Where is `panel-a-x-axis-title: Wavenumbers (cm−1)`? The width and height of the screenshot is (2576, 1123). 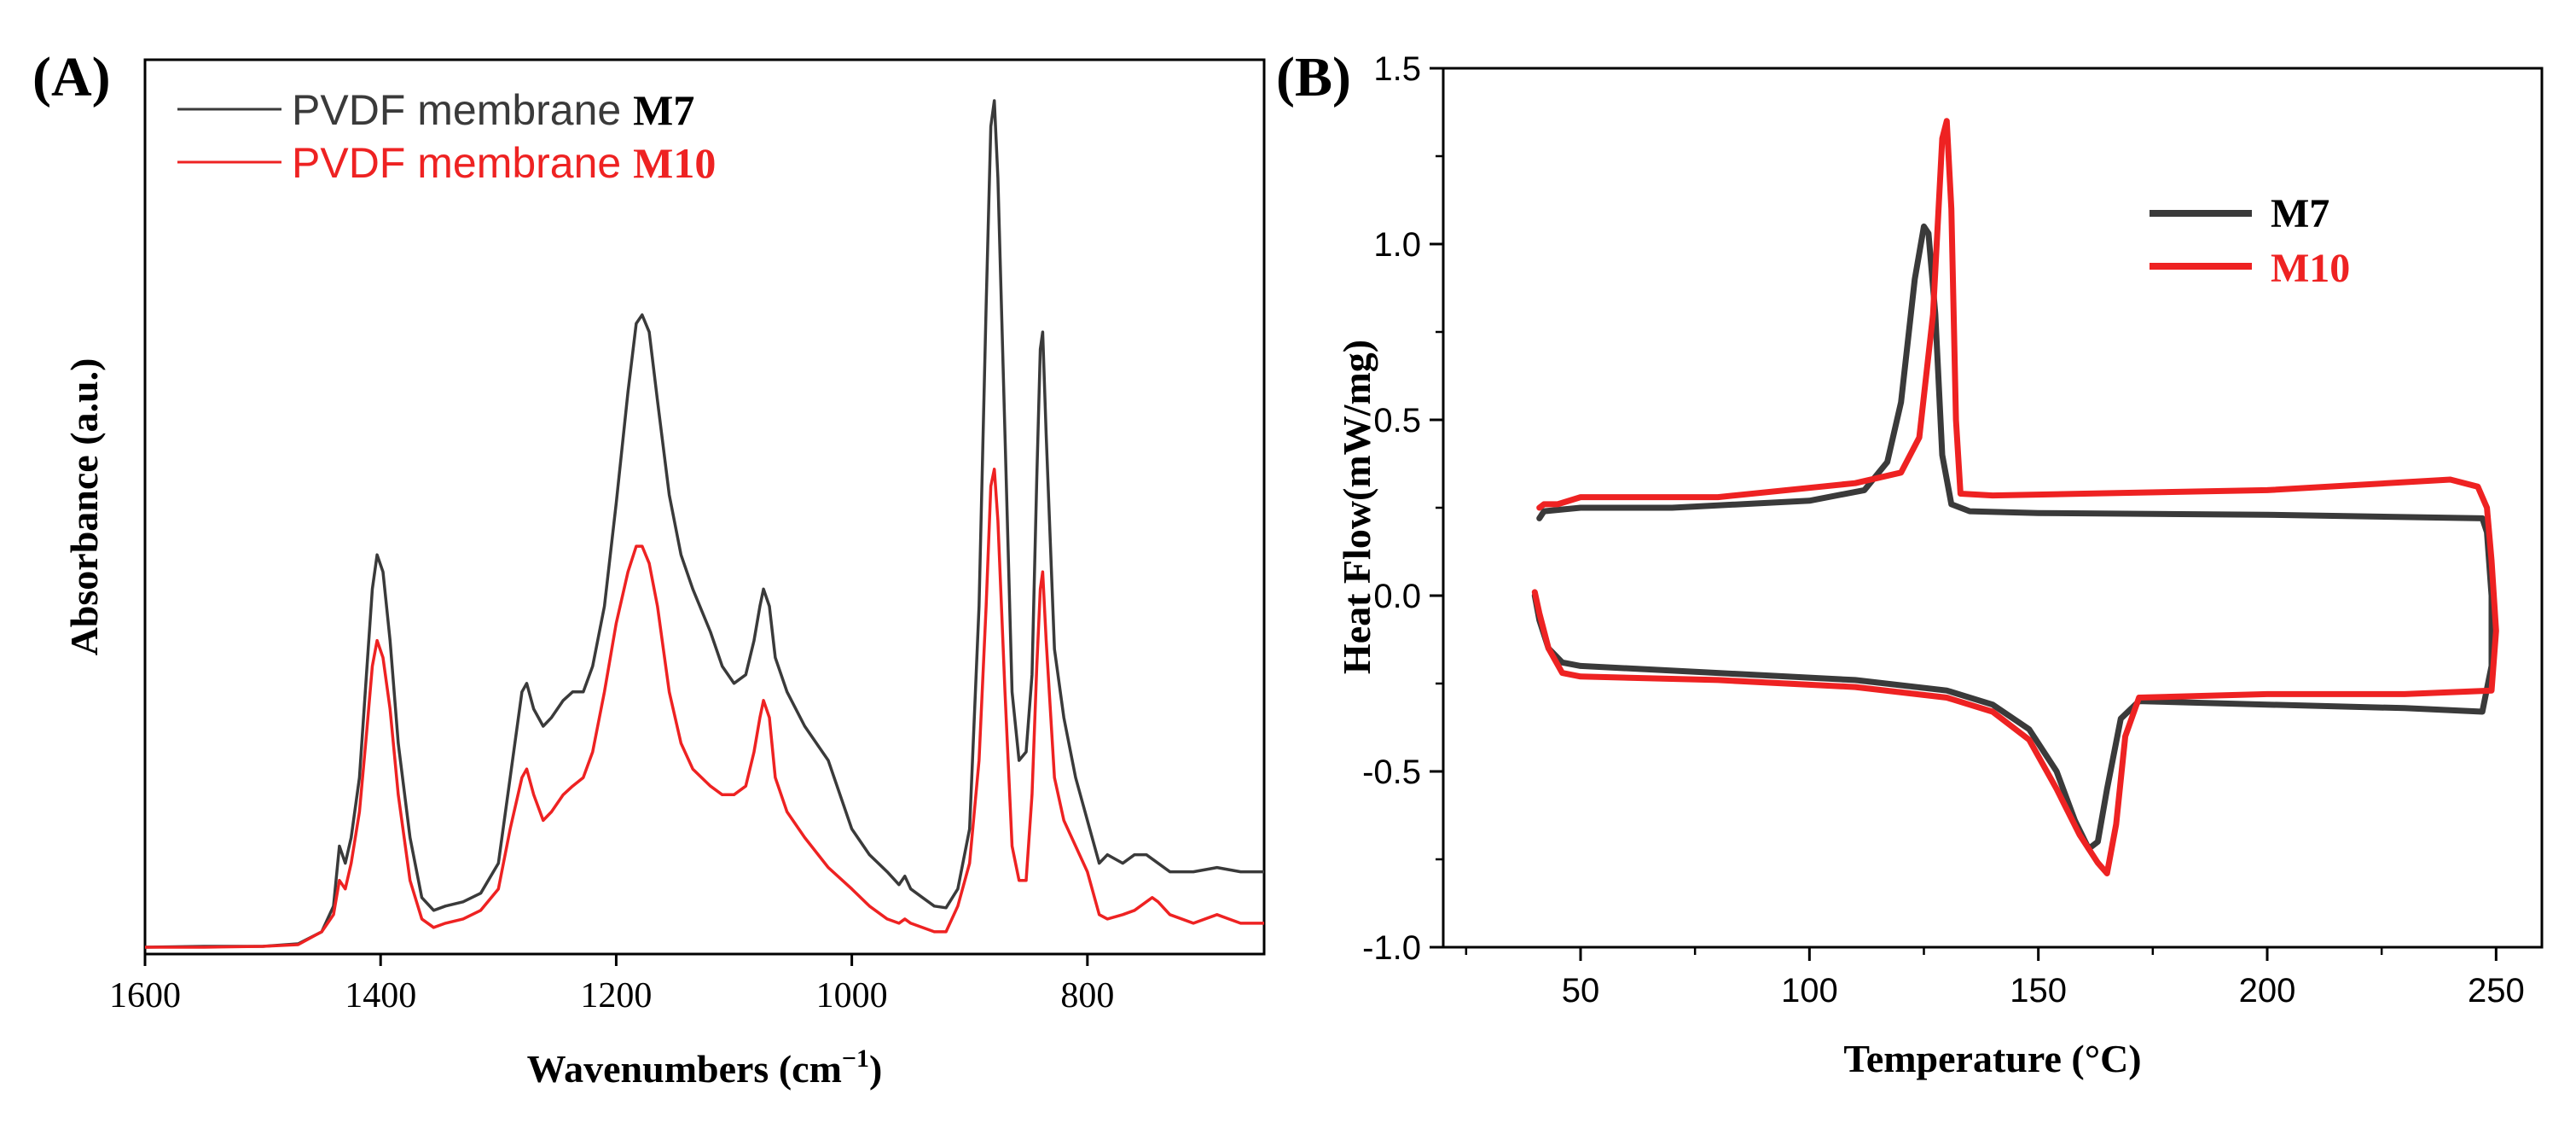 panel-a-x-axis-title: Wavenumbers (cm−1) is located at coordinates (705, 1067).